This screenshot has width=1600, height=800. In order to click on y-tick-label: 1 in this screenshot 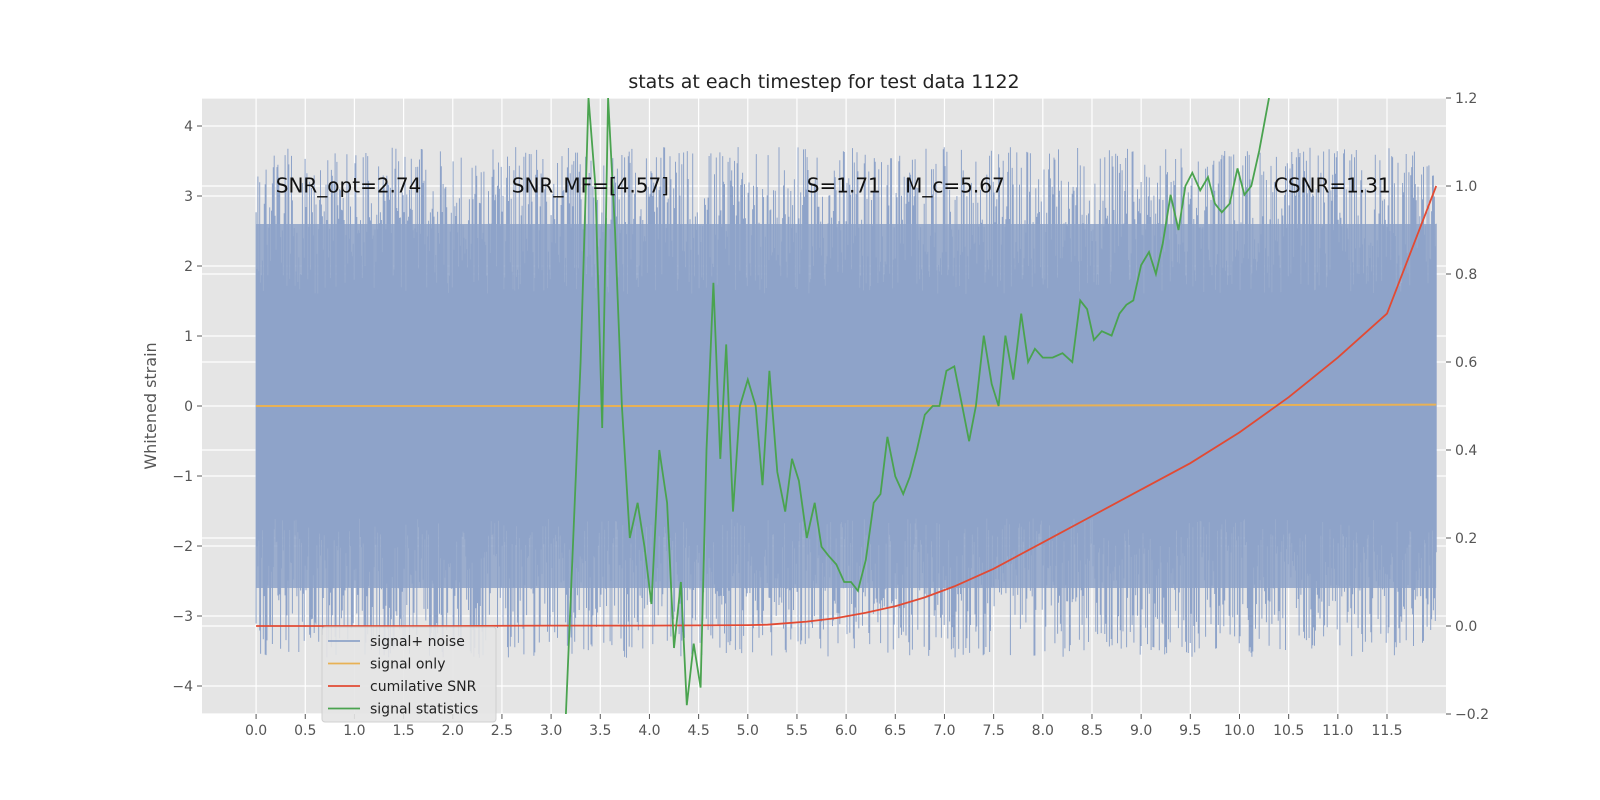, I will do `click(188, 337)`.